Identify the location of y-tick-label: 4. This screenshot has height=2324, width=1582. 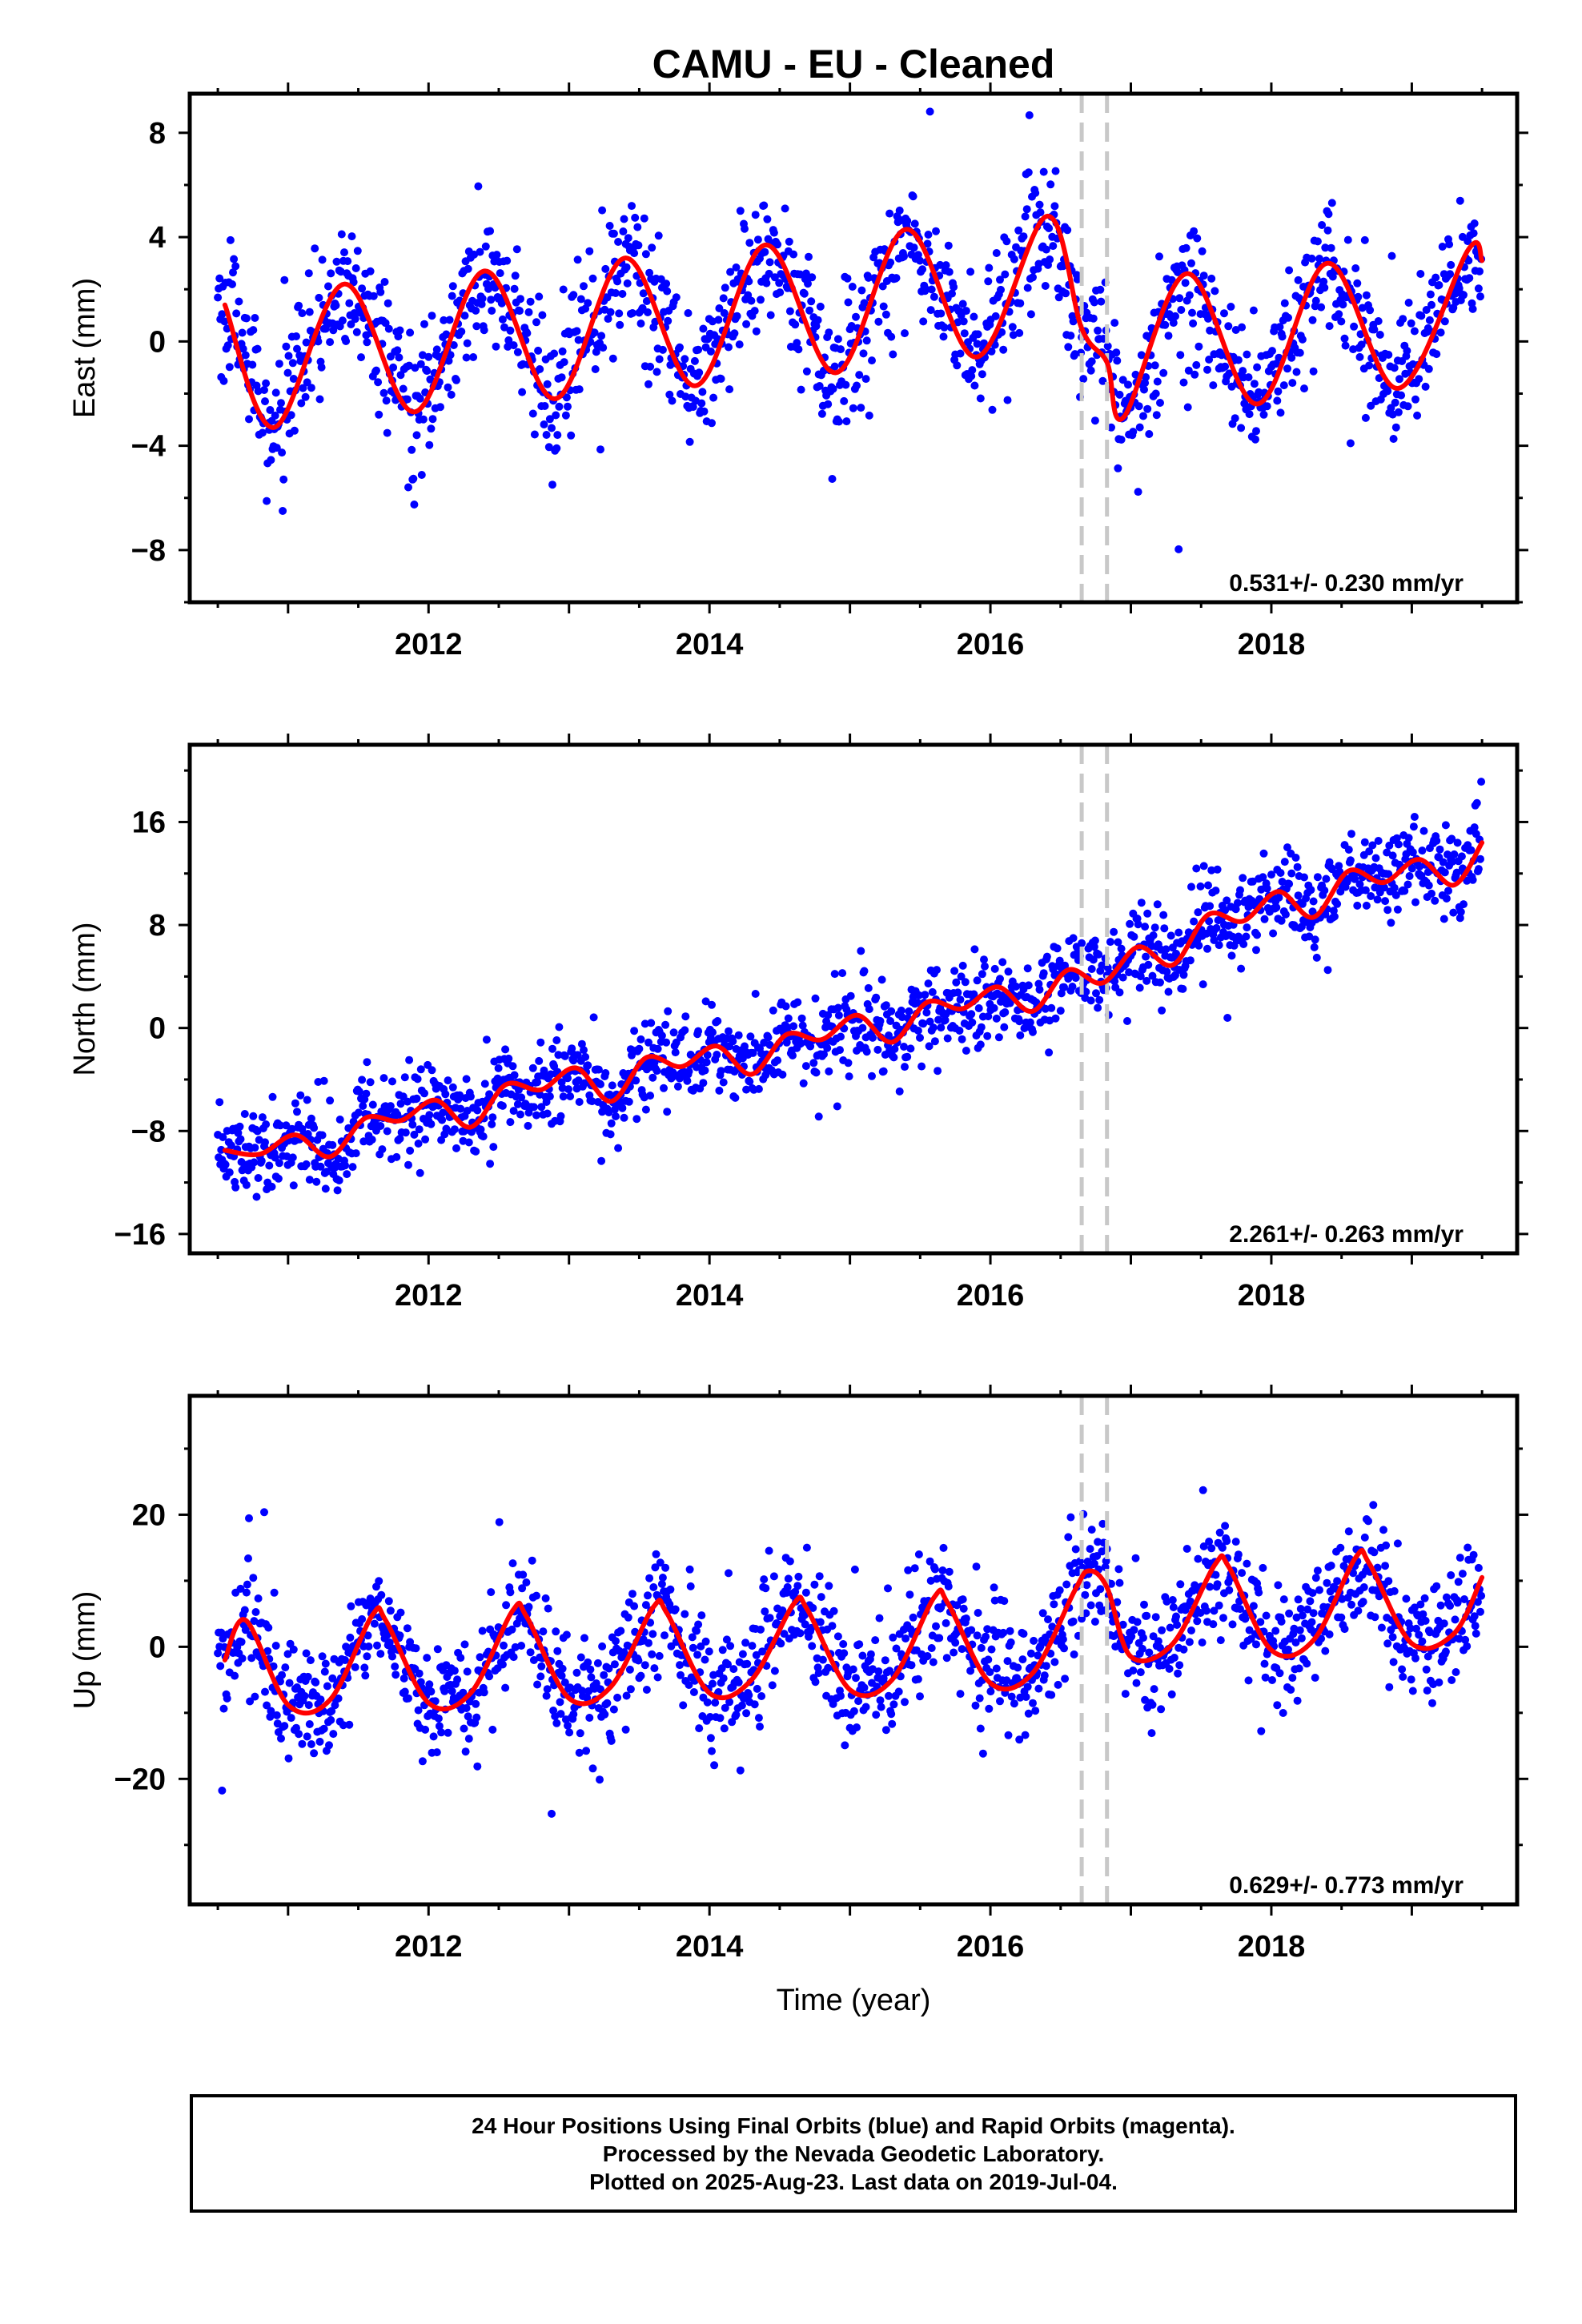
(157, 238).